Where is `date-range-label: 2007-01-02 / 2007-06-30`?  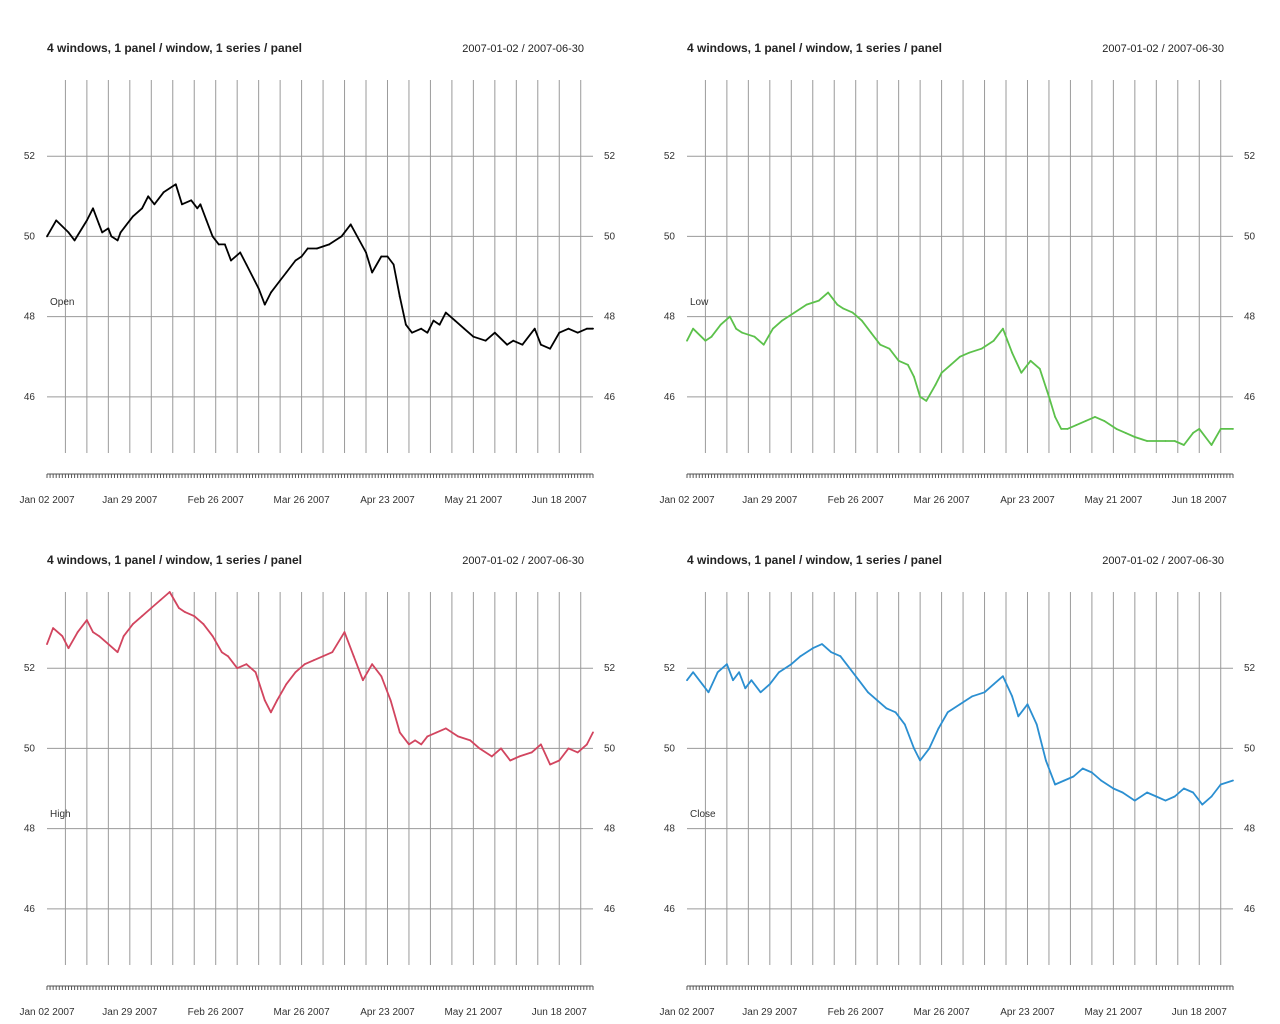 date-range-label: 2007-01-02 / 2007-06-30 is located at coordinates (523, 49).